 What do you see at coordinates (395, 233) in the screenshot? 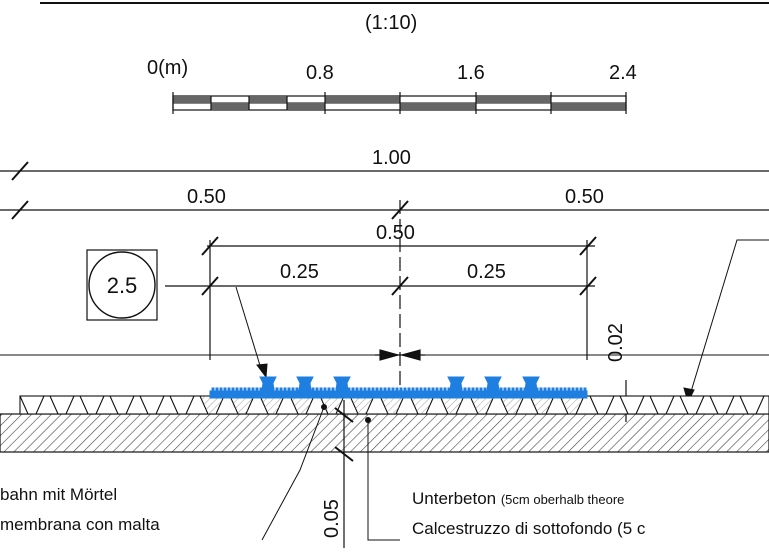
I see `dimension-span-label: 0.50` at bounding box center [395, 233].